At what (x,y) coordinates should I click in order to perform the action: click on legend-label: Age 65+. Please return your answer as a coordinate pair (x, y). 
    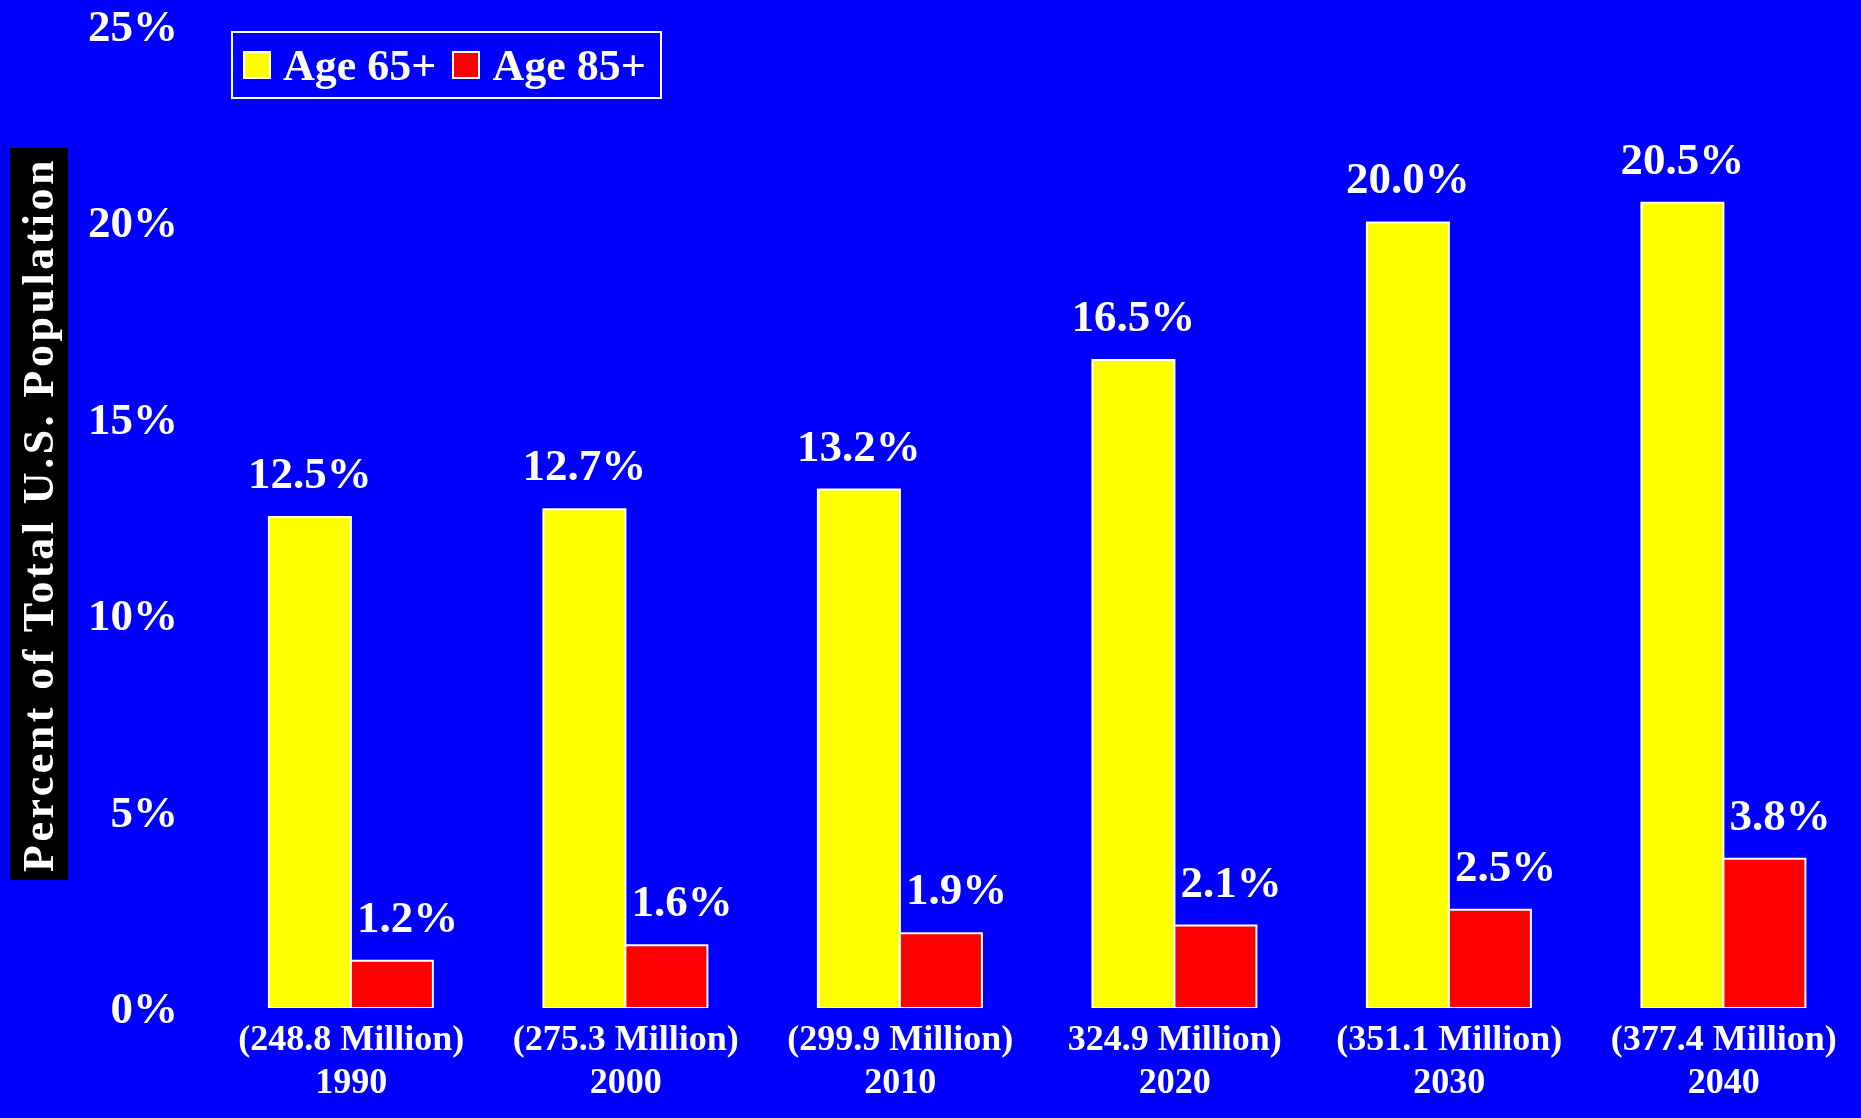
    Looking at the image, I should click on (360, 65).